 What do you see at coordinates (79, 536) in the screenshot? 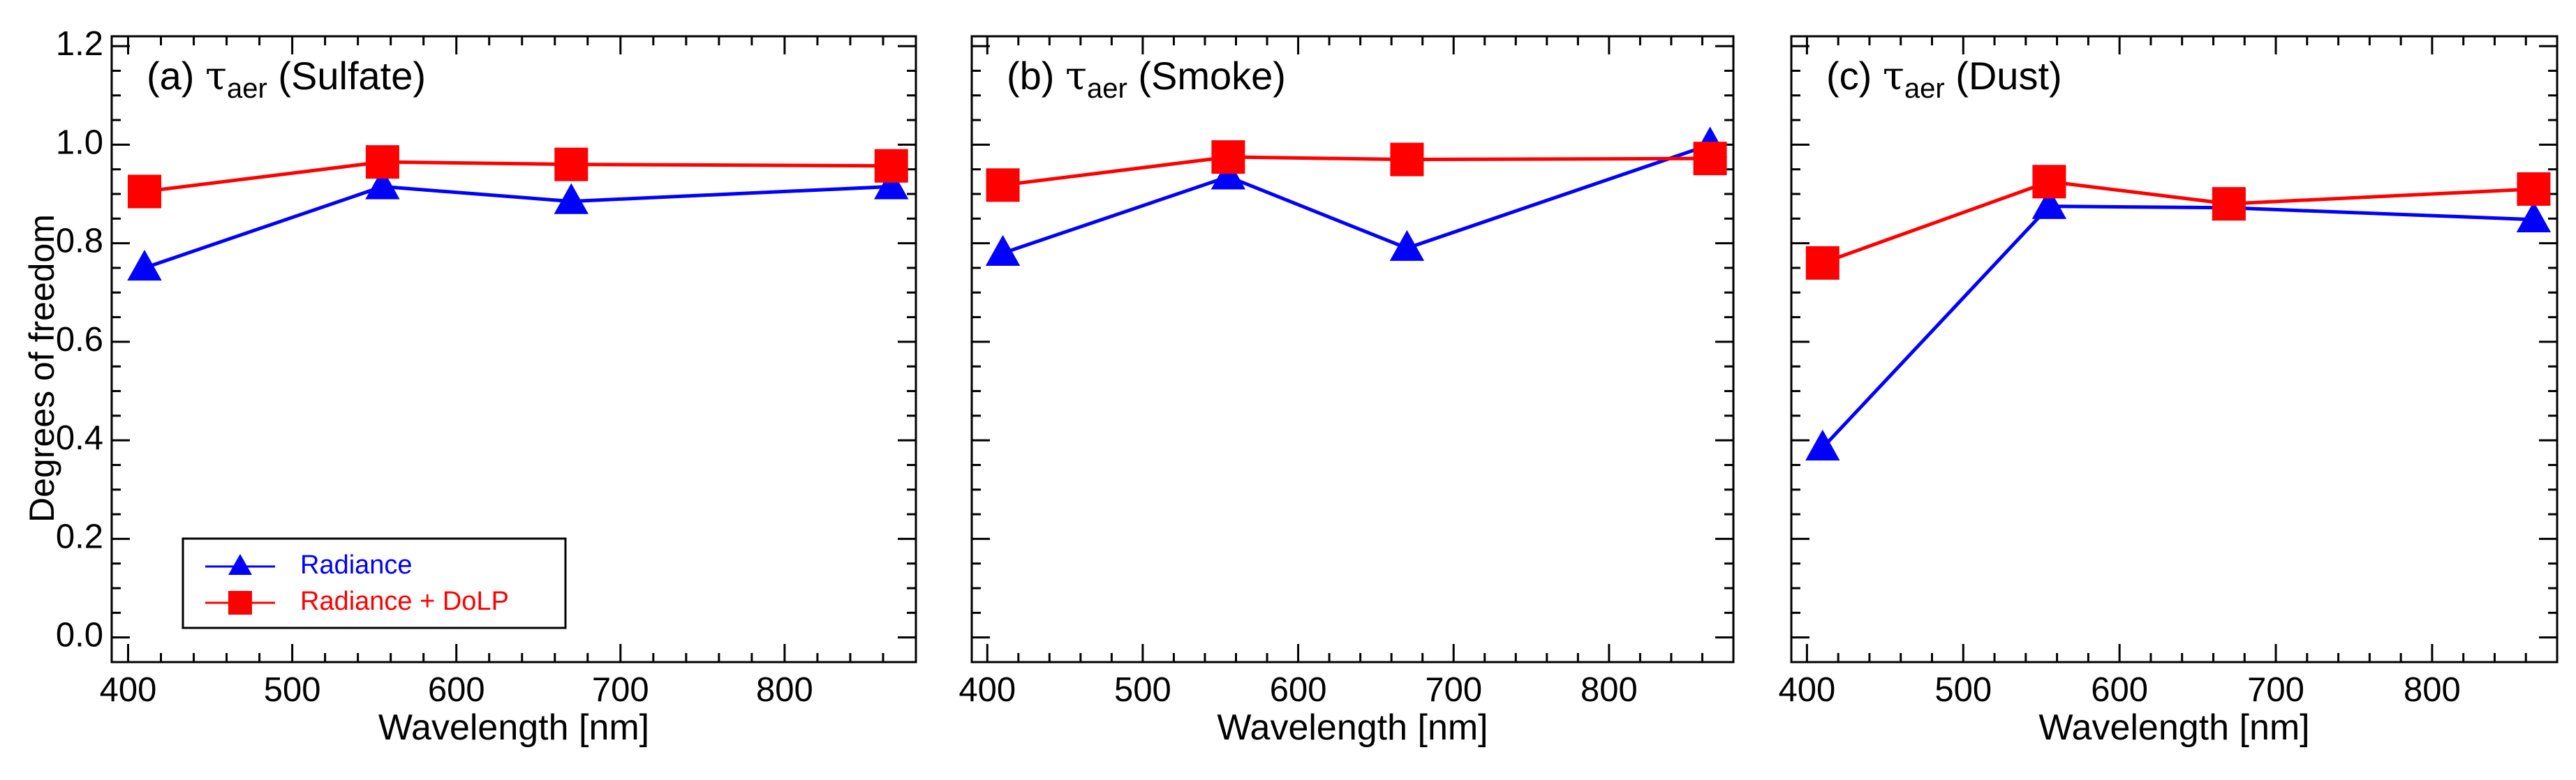
I see `y-tick-label: 0.2` at bounding box center [79, 536].